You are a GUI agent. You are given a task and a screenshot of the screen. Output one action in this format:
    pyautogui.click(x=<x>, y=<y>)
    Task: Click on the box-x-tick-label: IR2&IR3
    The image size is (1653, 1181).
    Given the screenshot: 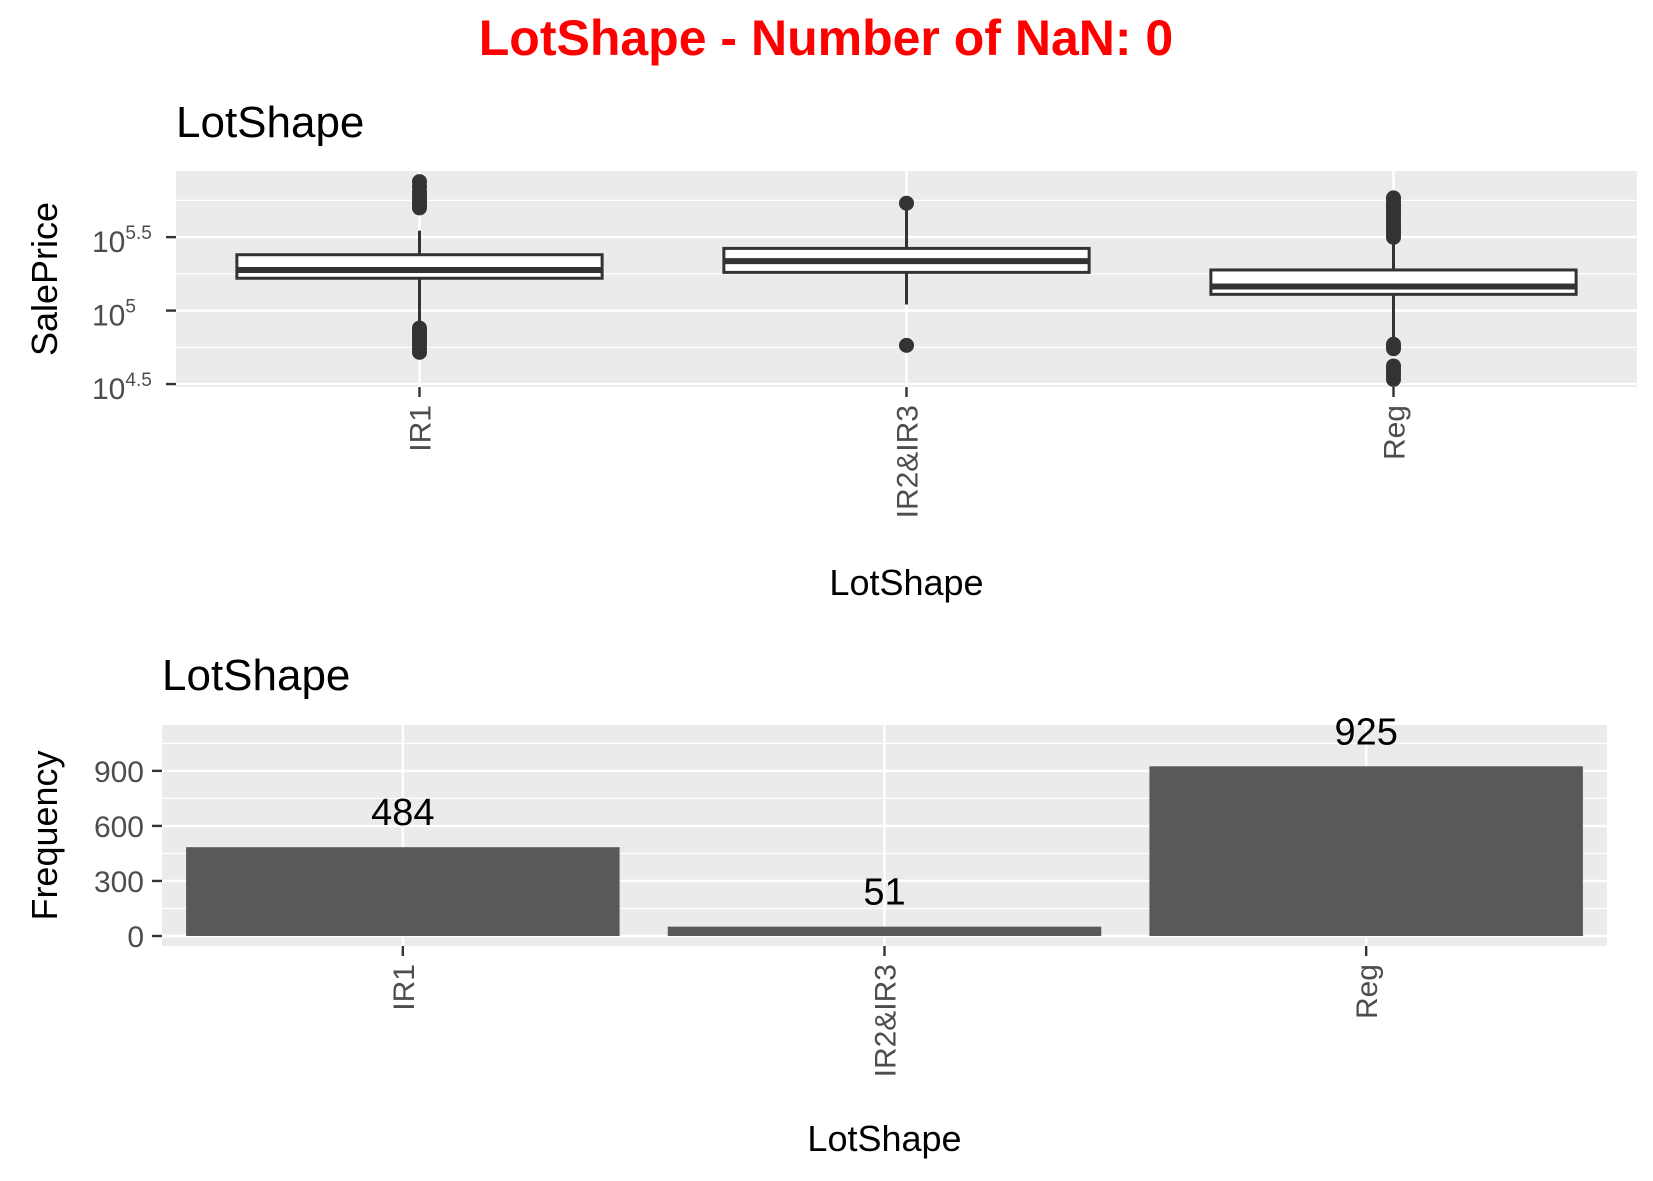 What is the action you would take?
    pyautogui.click(x=908, y=461)
    